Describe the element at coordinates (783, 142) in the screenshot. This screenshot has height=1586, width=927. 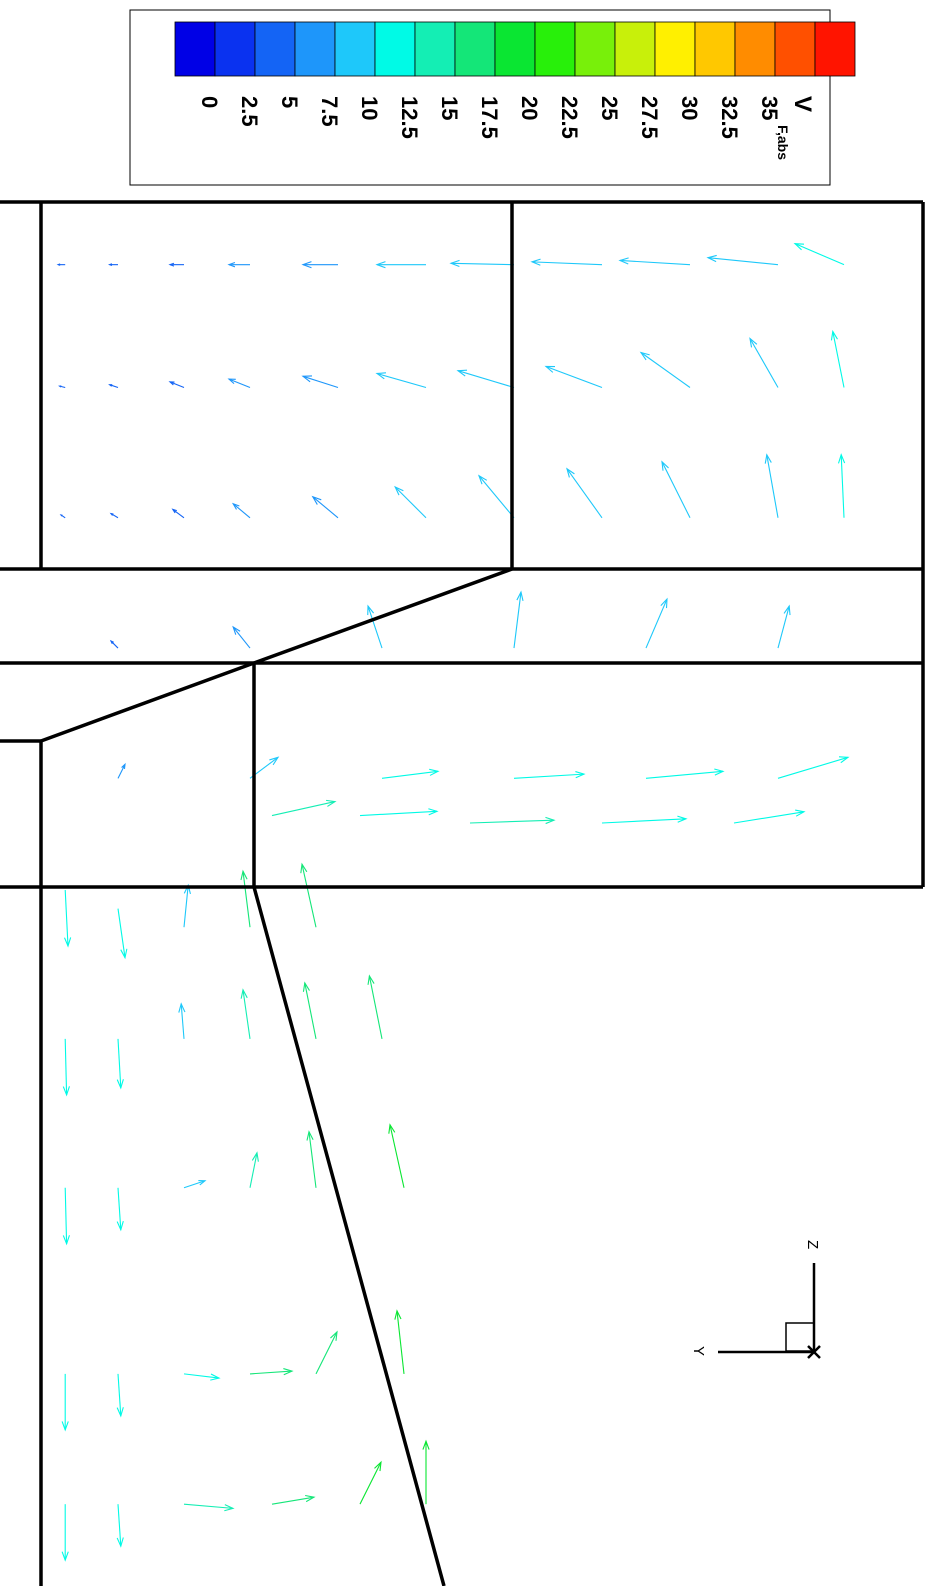
I see `colorbar-title-subscript: F,abs` at that location.